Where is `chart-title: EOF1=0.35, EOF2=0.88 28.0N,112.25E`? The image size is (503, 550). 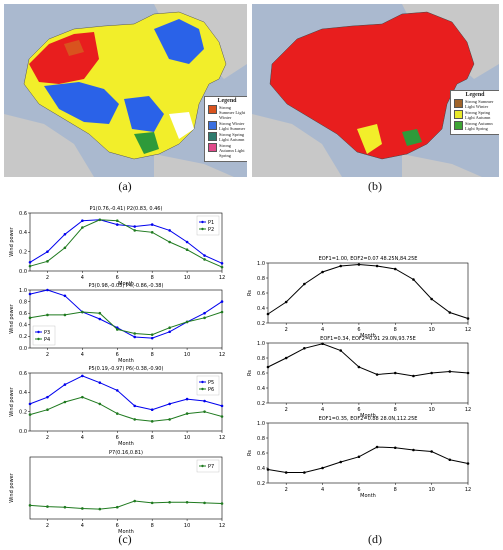 chart-title: EOF1=0.35, EOF2=0.88 28.0N,112.25E is located at coordinates (368, 419).